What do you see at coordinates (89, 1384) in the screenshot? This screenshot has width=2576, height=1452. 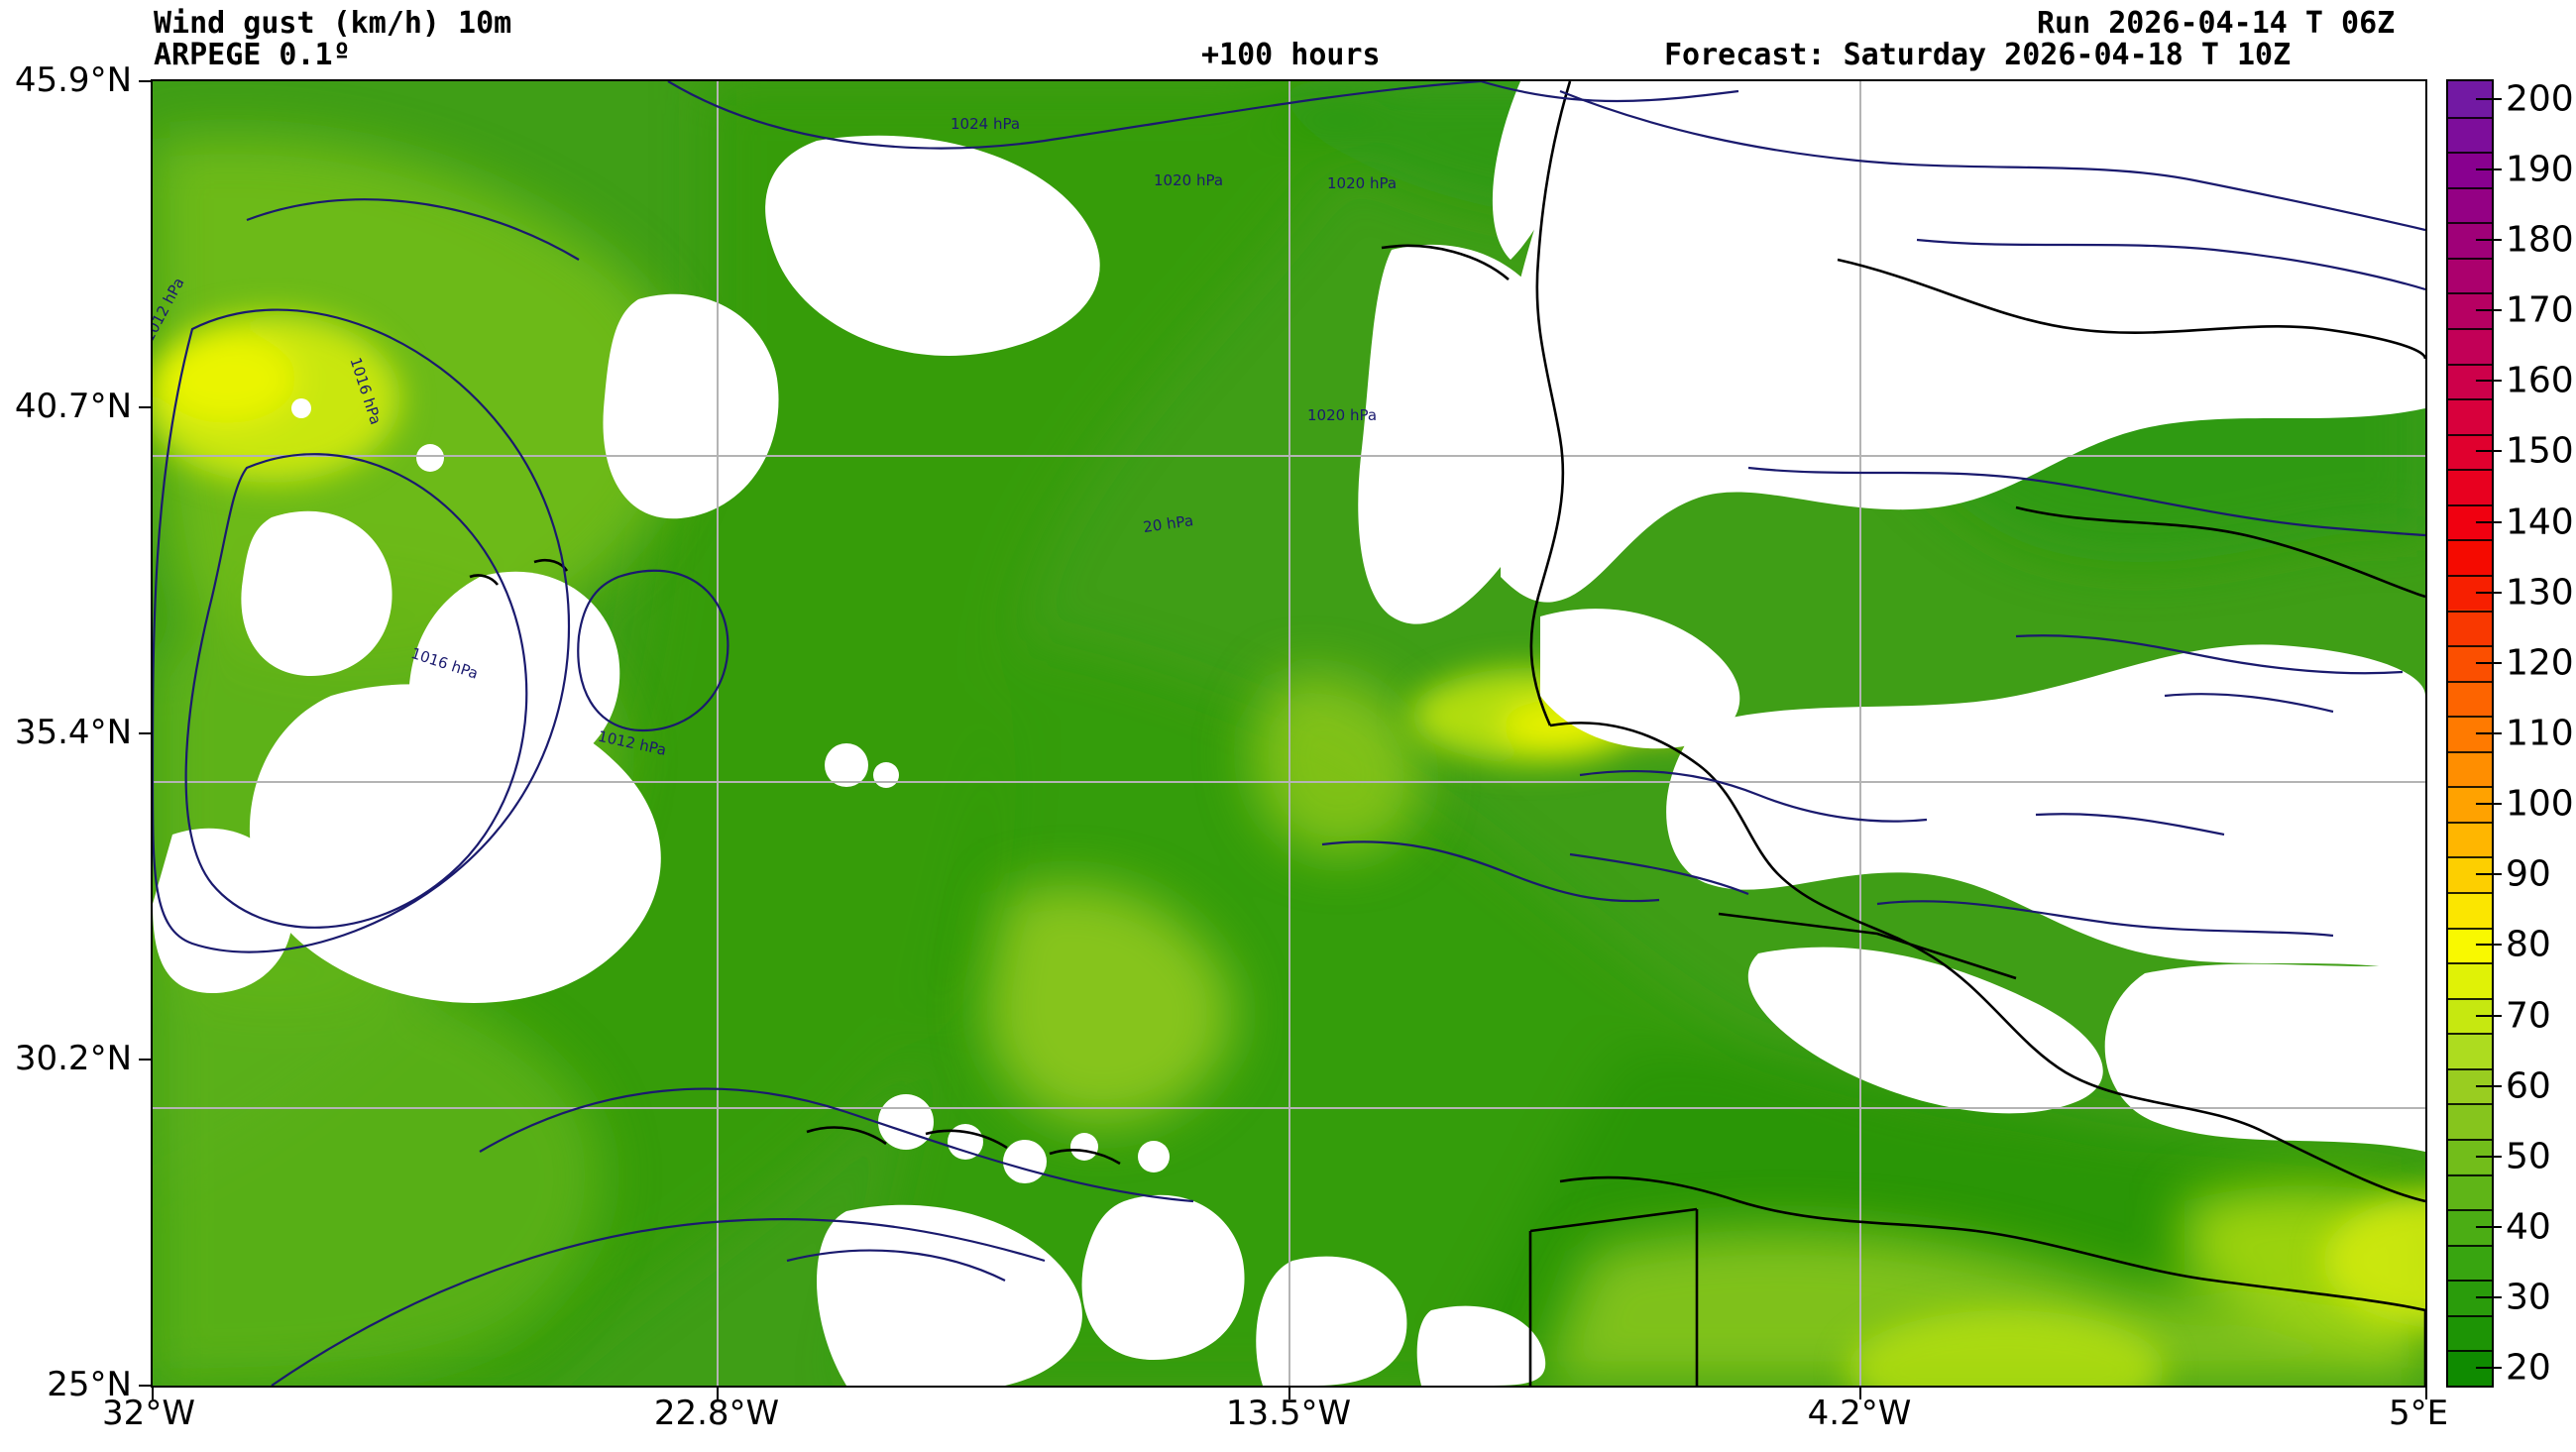 I see `y-axis-label-4: 25°N` at bounding box center [89, 1384].